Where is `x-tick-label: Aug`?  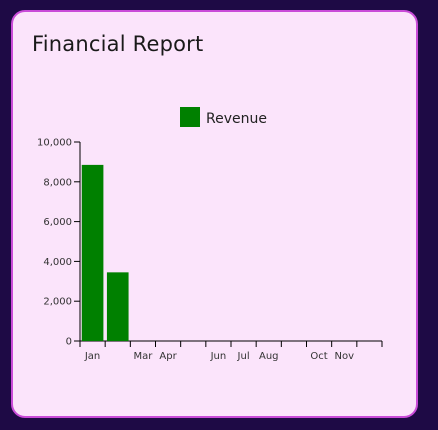 x-tick-label: Aug is located at coordinates (269, 356).